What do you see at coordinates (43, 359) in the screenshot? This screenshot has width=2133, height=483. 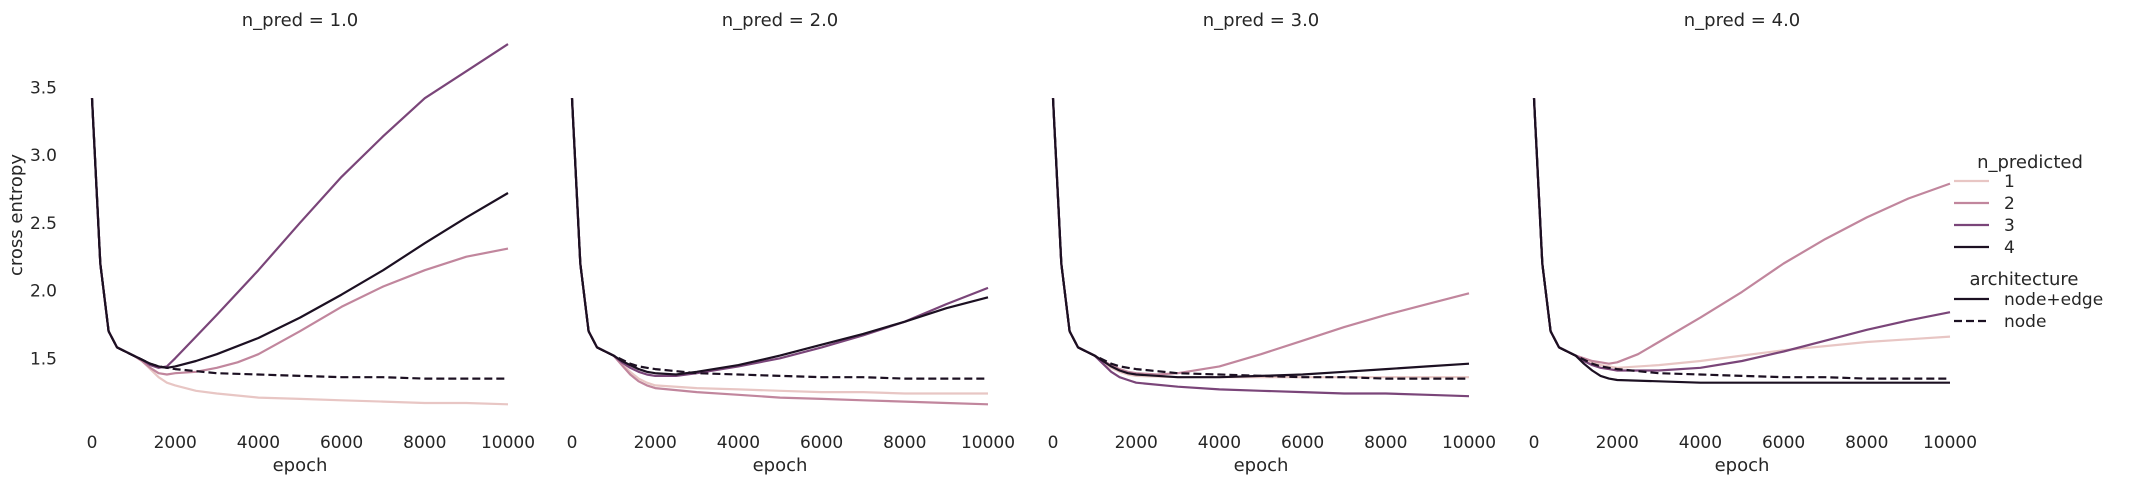 I see `y-tick-label: 1.5` at bounding box center [43, 359].